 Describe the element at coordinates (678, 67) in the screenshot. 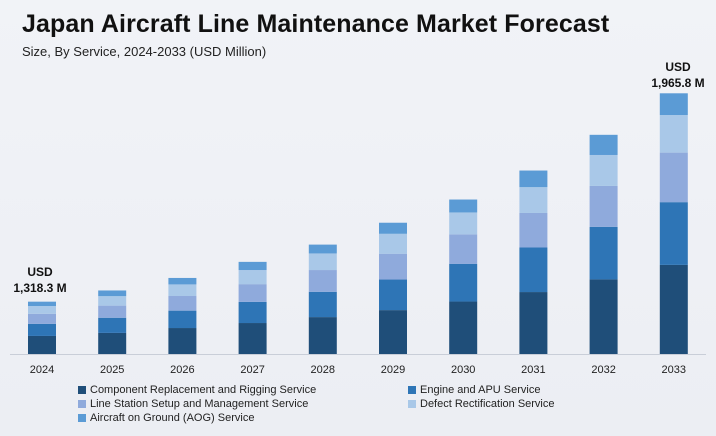

I see `end-value-label-currency: USD` at that location.